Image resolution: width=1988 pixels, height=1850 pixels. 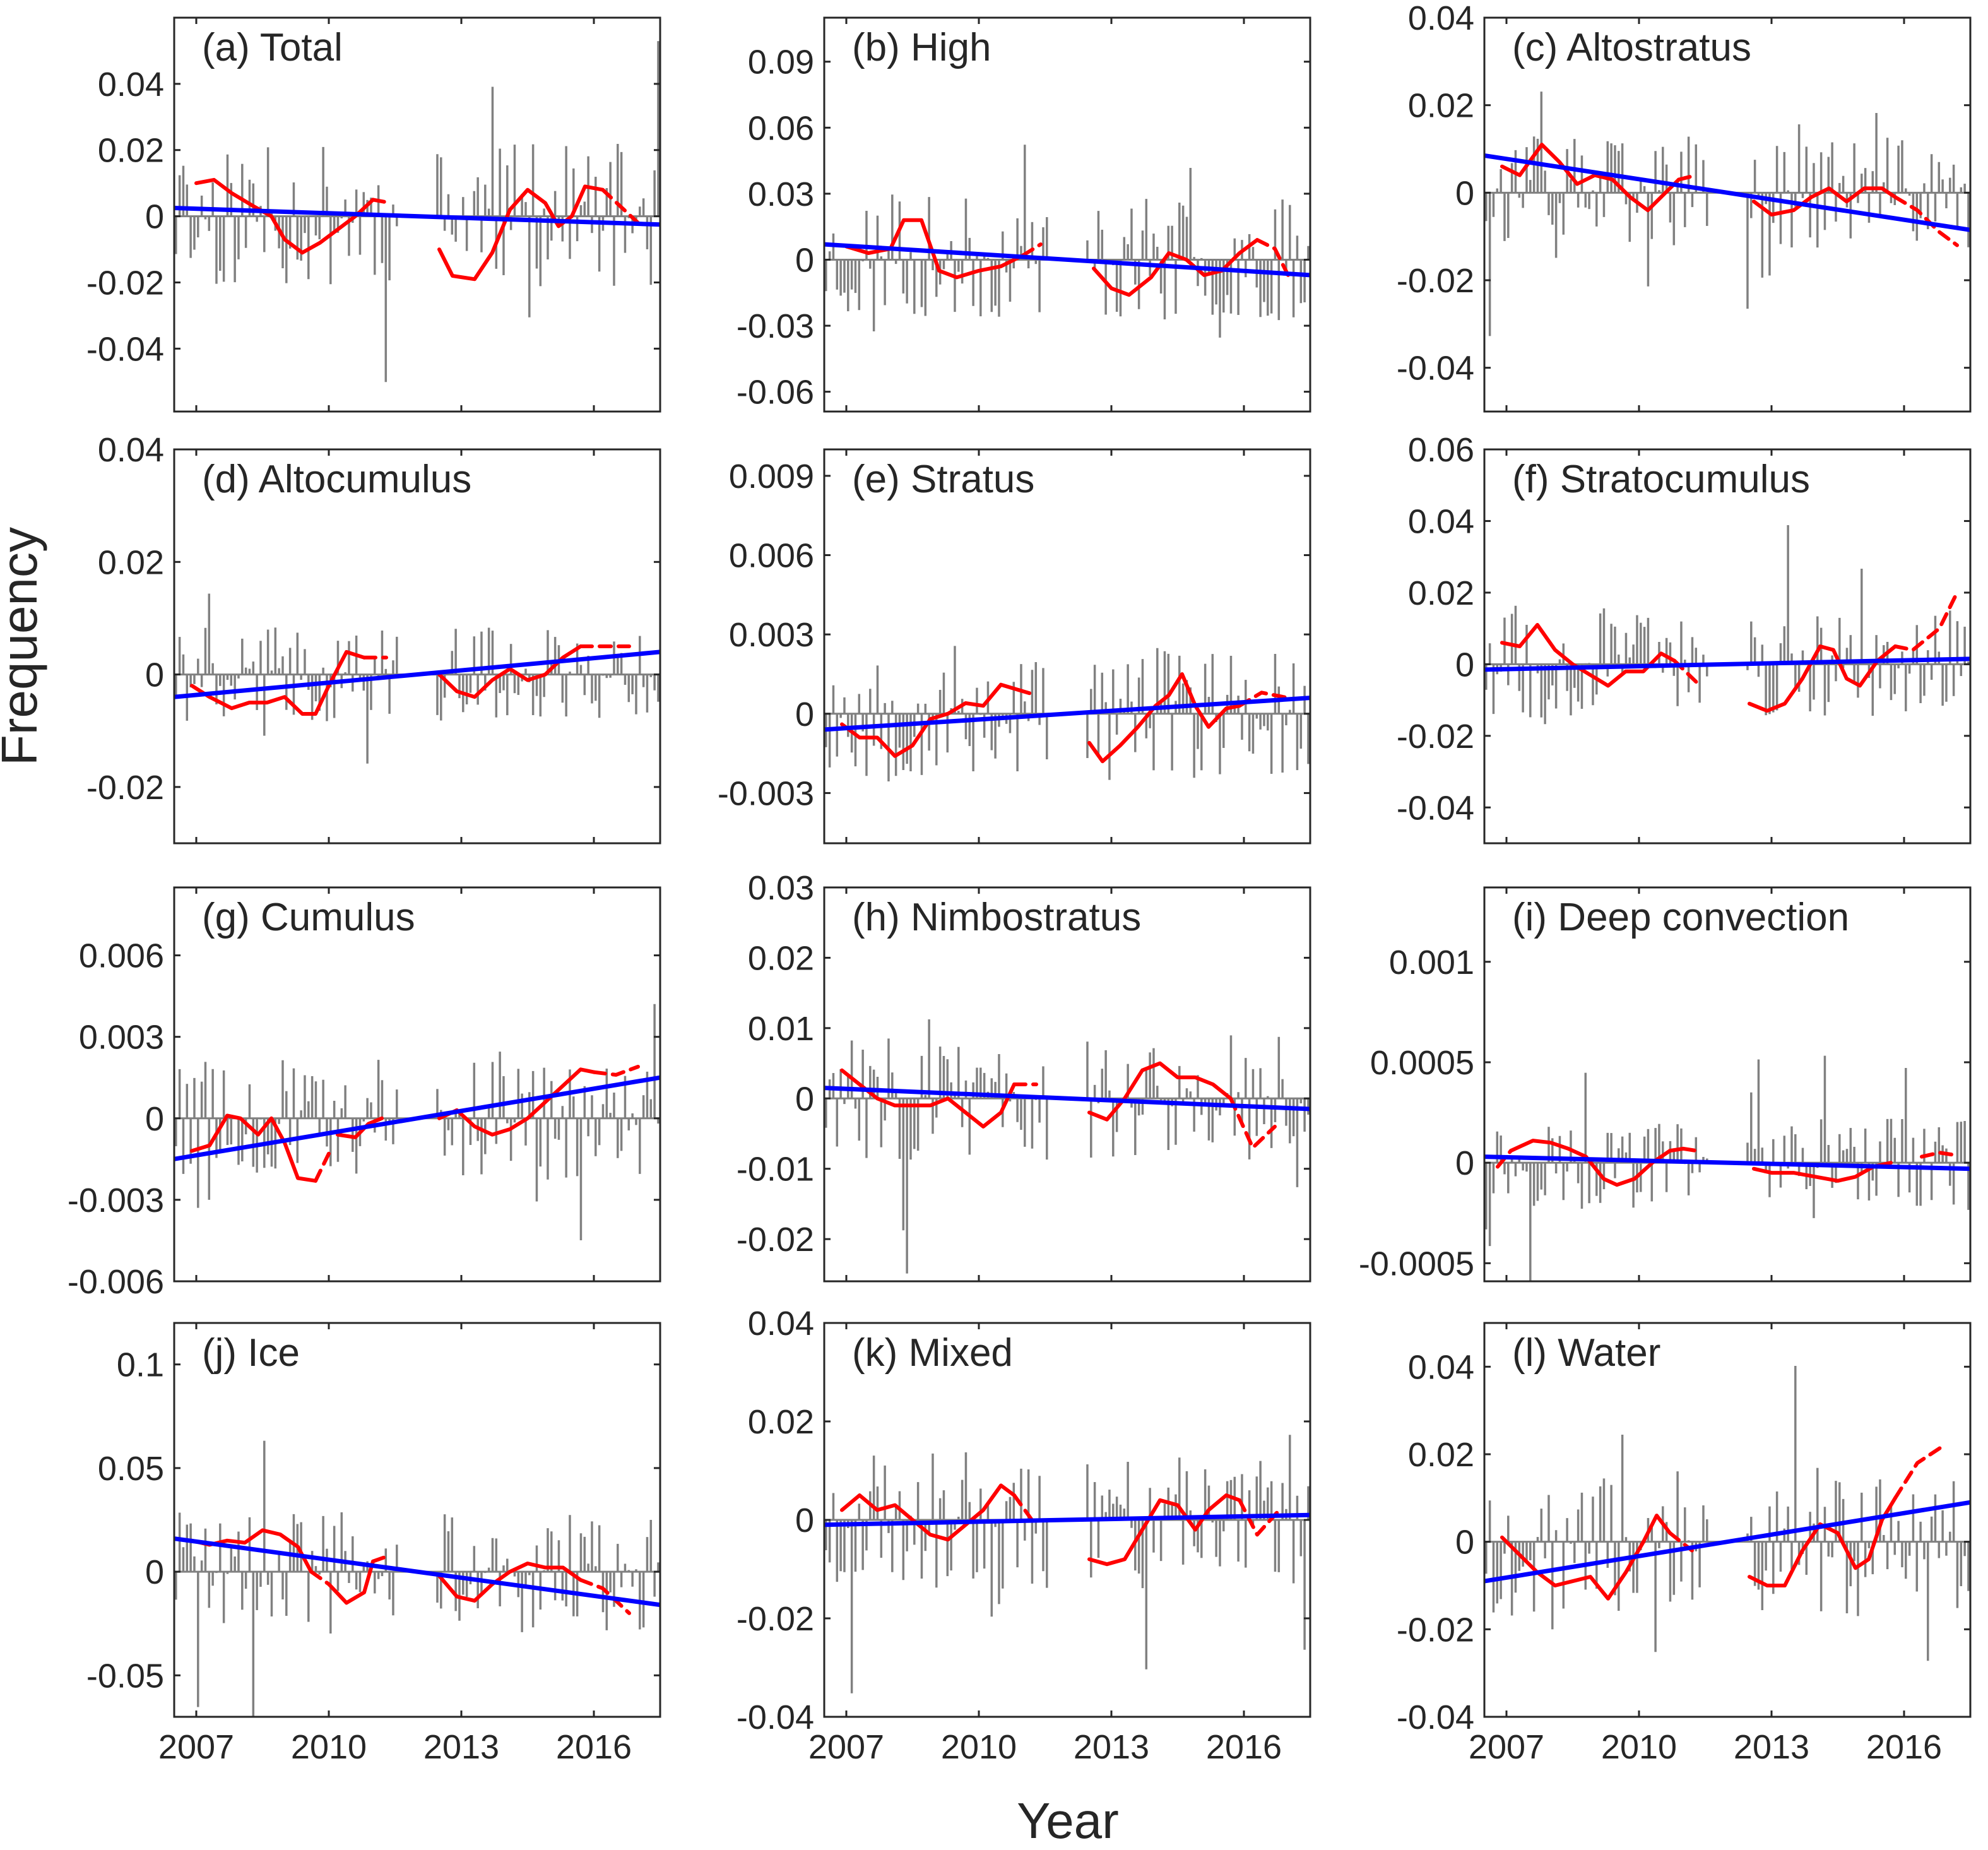 I want to click on plot-area-j, so click(x=417, y=1578).